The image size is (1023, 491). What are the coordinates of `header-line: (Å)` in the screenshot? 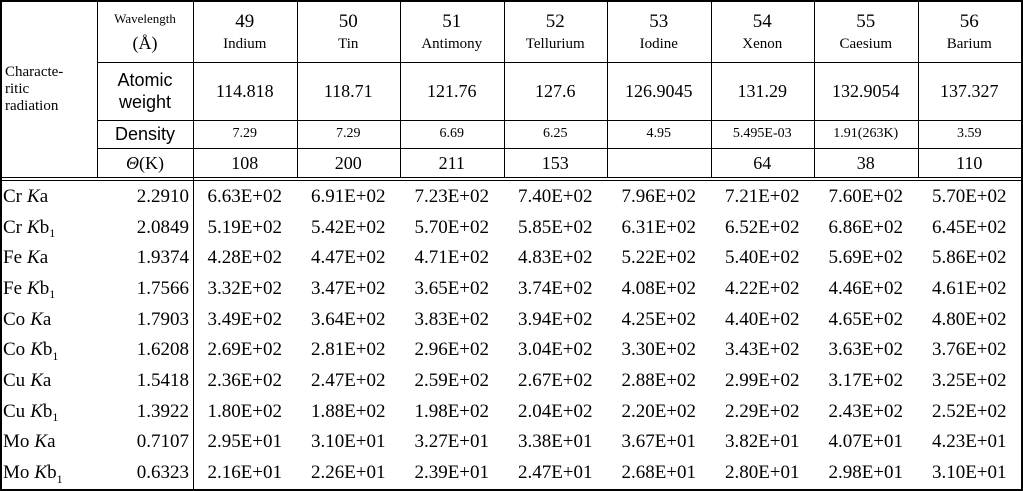 It's located at (145, 43).